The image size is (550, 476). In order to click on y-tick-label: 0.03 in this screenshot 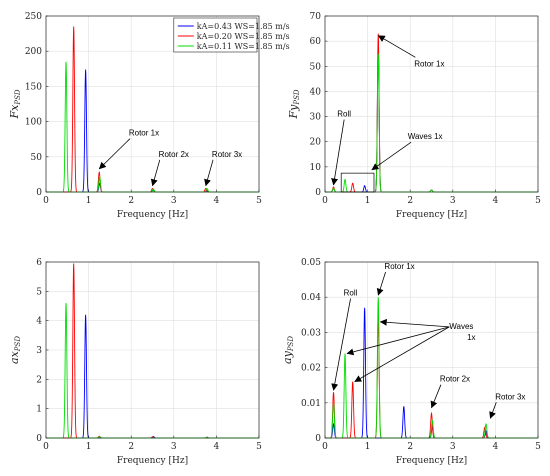, I will do `click(311, 333)`.